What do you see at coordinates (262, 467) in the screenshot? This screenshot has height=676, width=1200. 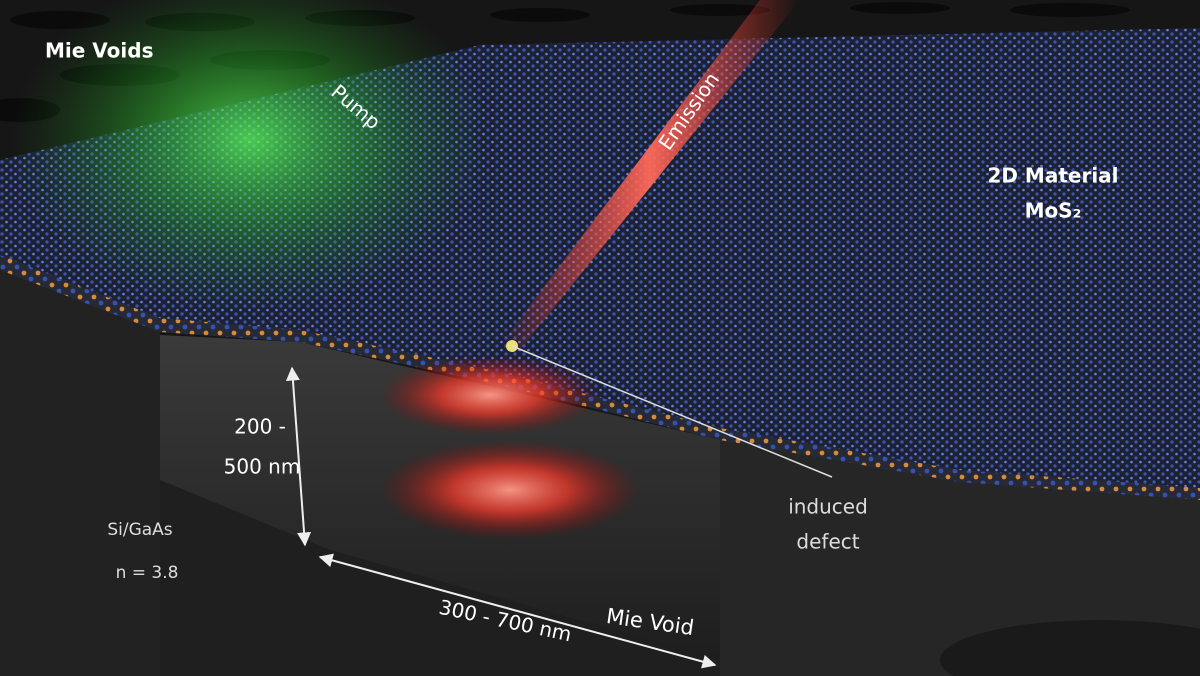 I see `label: 500 nm` at bounding box center [262, 467].